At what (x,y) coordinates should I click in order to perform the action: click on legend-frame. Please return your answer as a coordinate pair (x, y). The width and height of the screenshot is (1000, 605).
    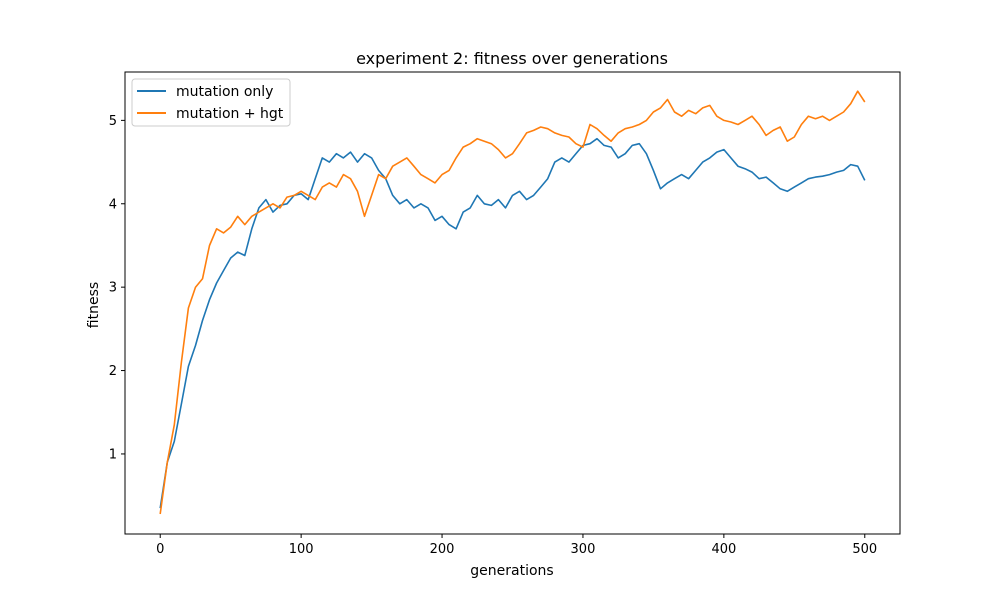
    Looking at the image, I should click on (211, 102).